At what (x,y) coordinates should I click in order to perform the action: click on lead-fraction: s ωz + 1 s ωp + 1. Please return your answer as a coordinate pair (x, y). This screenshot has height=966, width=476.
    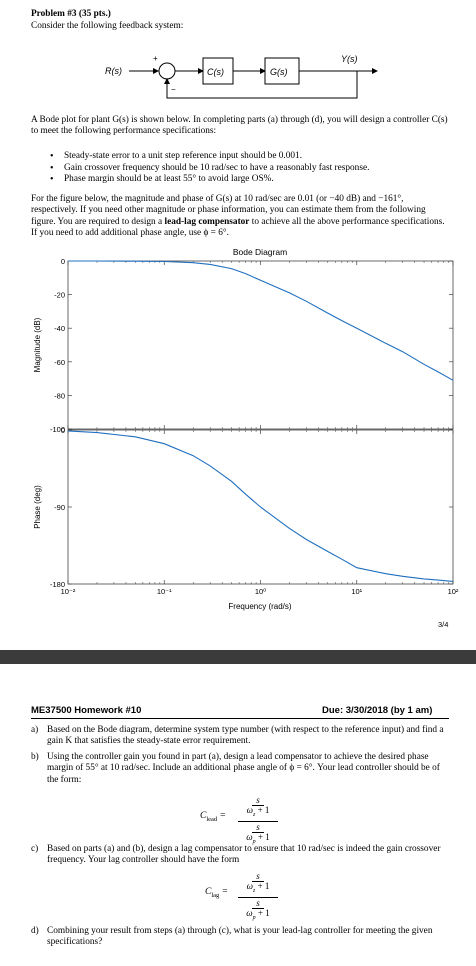
    Looking at the image, I should click on (258, 821).